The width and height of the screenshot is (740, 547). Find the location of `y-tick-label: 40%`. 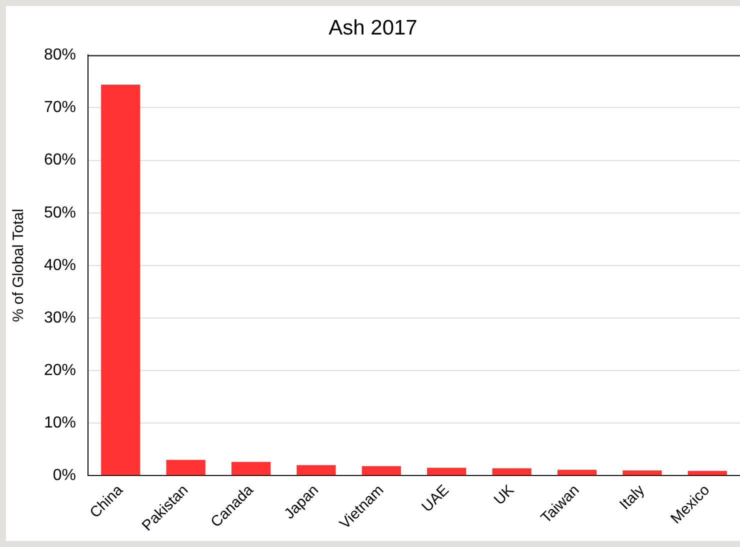

y-tick-label: 40% is located at coordinates (60, 265).